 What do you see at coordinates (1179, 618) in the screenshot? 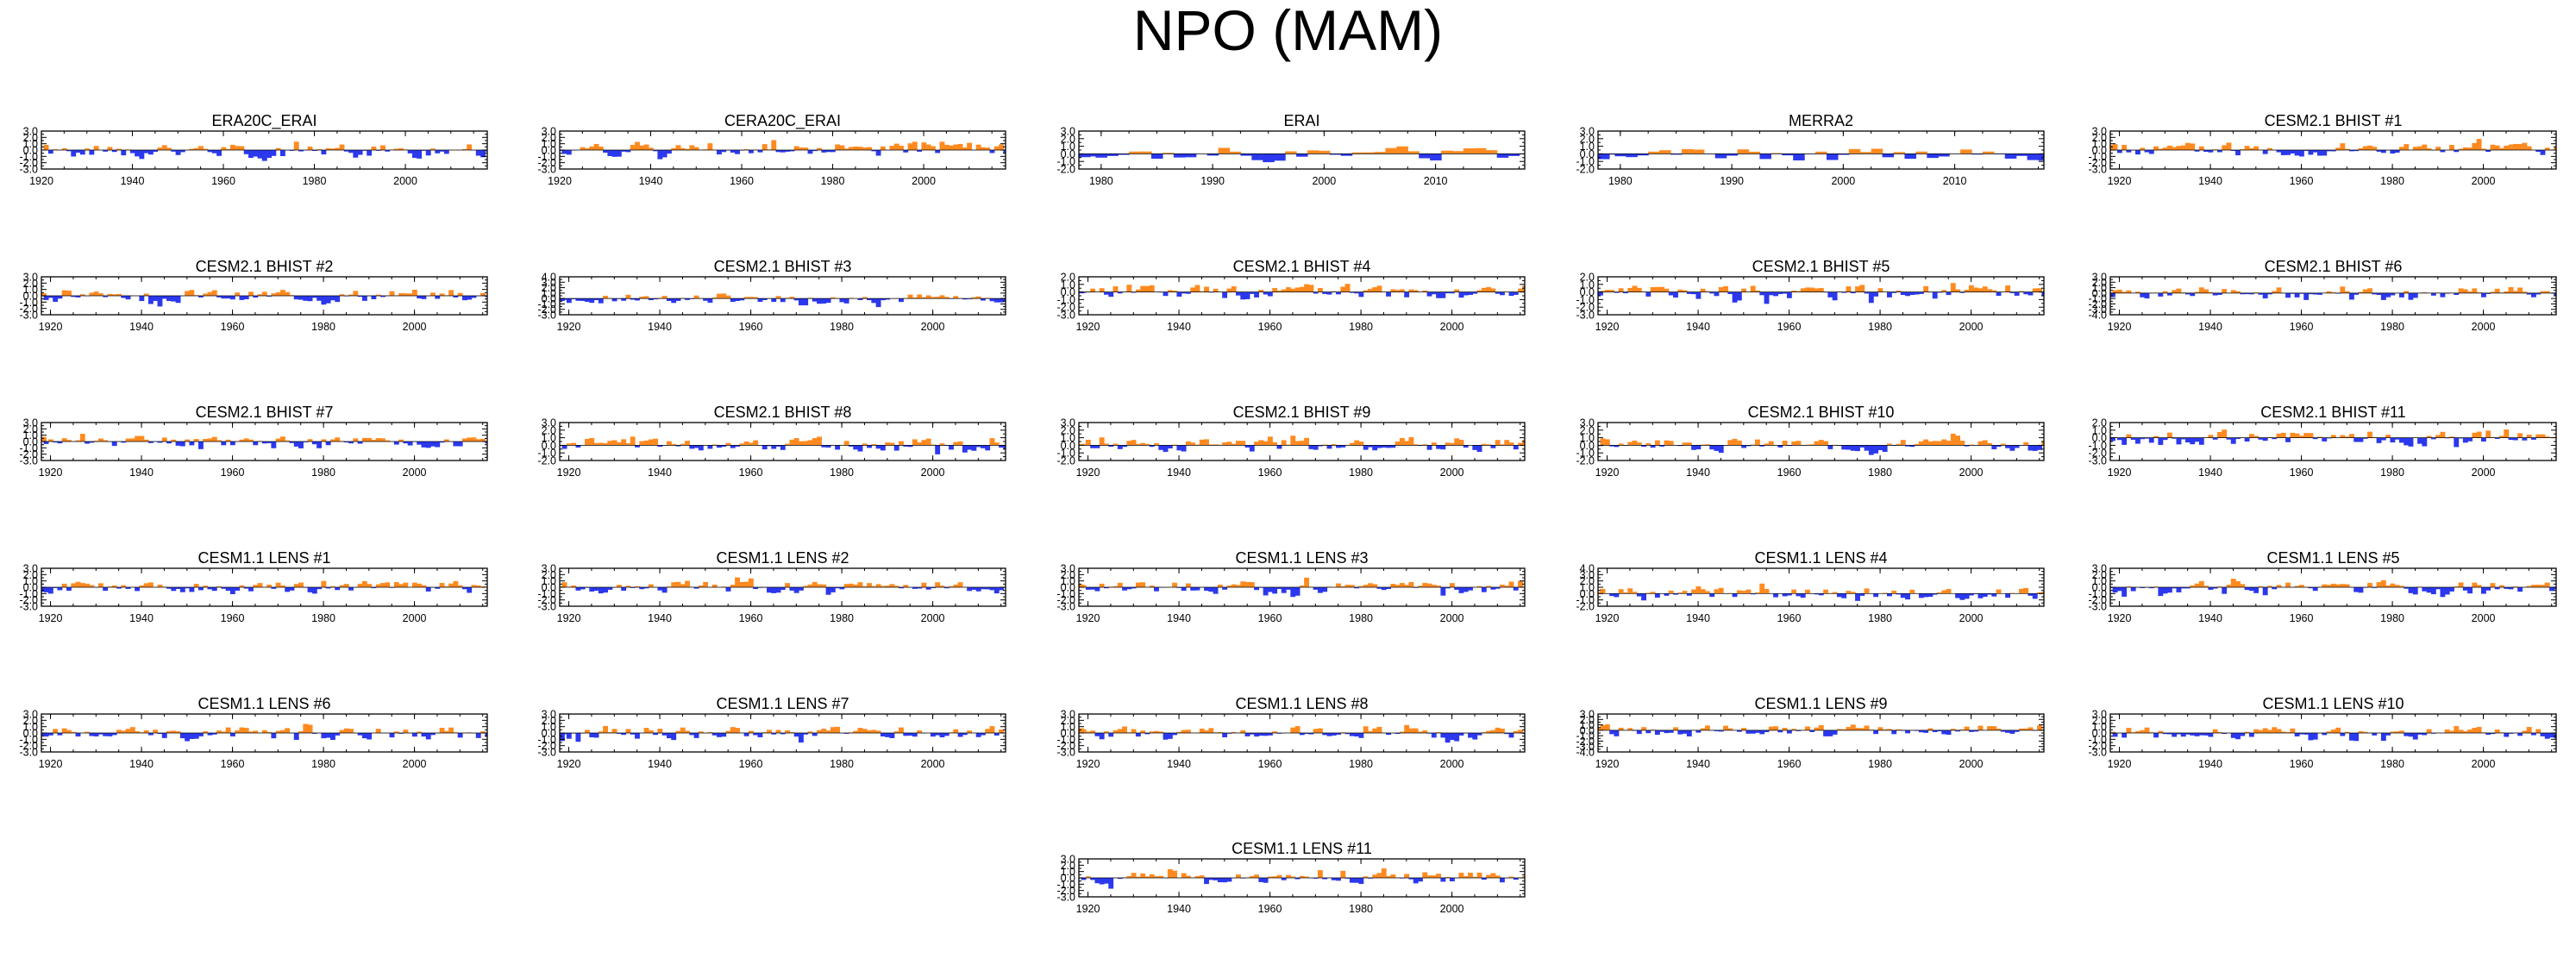
I see `x-tick-label: 1940` at bounding box center [1179, 618].